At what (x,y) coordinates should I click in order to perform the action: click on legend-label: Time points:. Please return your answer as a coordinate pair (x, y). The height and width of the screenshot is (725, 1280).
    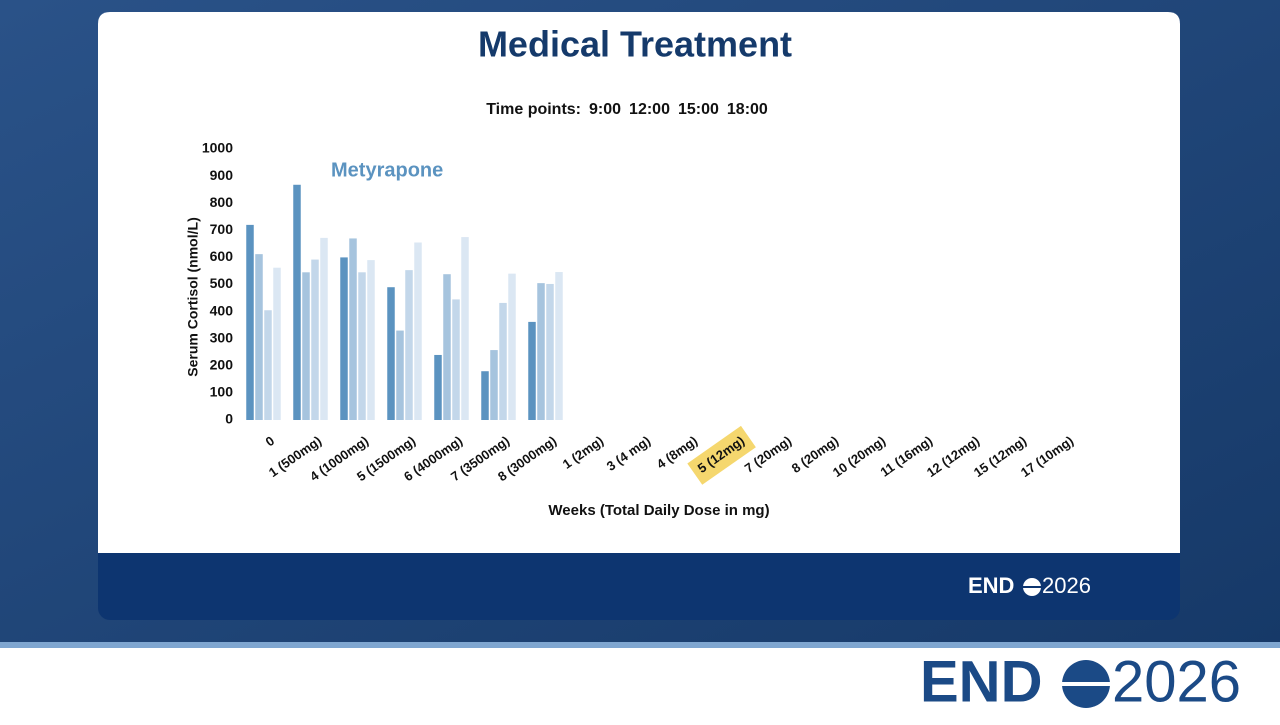
    Looking at the image, I should click on (533, 109).